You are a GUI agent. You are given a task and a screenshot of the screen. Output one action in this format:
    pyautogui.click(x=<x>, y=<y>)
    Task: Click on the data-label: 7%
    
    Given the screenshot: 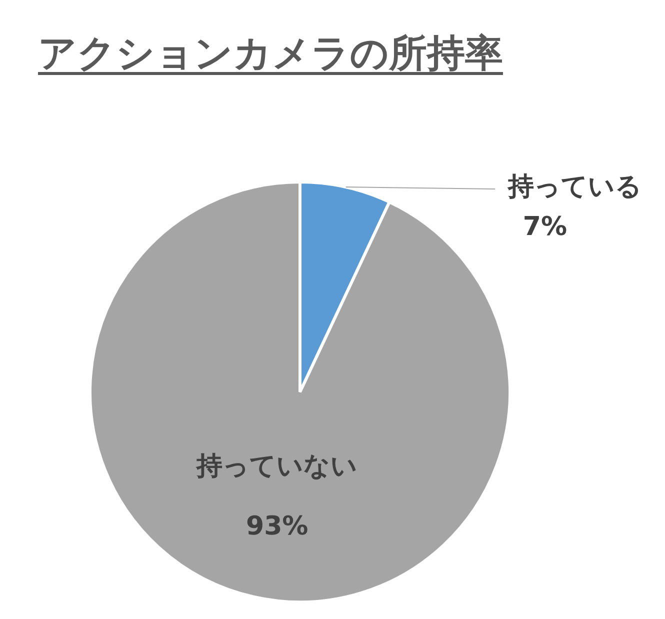 What is the action you would take?
    pyautogui.click(x=545, y=227)
    